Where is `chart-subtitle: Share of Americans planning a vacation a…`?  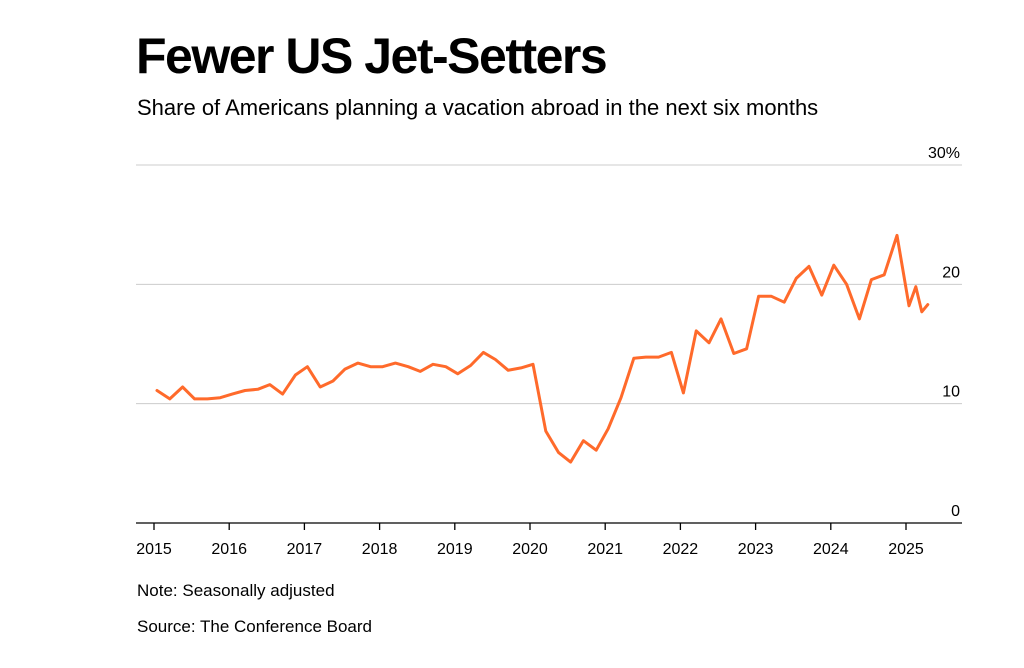
chart-subtitle: Share of Americans planning a vacation a… is located at coordinates (478, 107).